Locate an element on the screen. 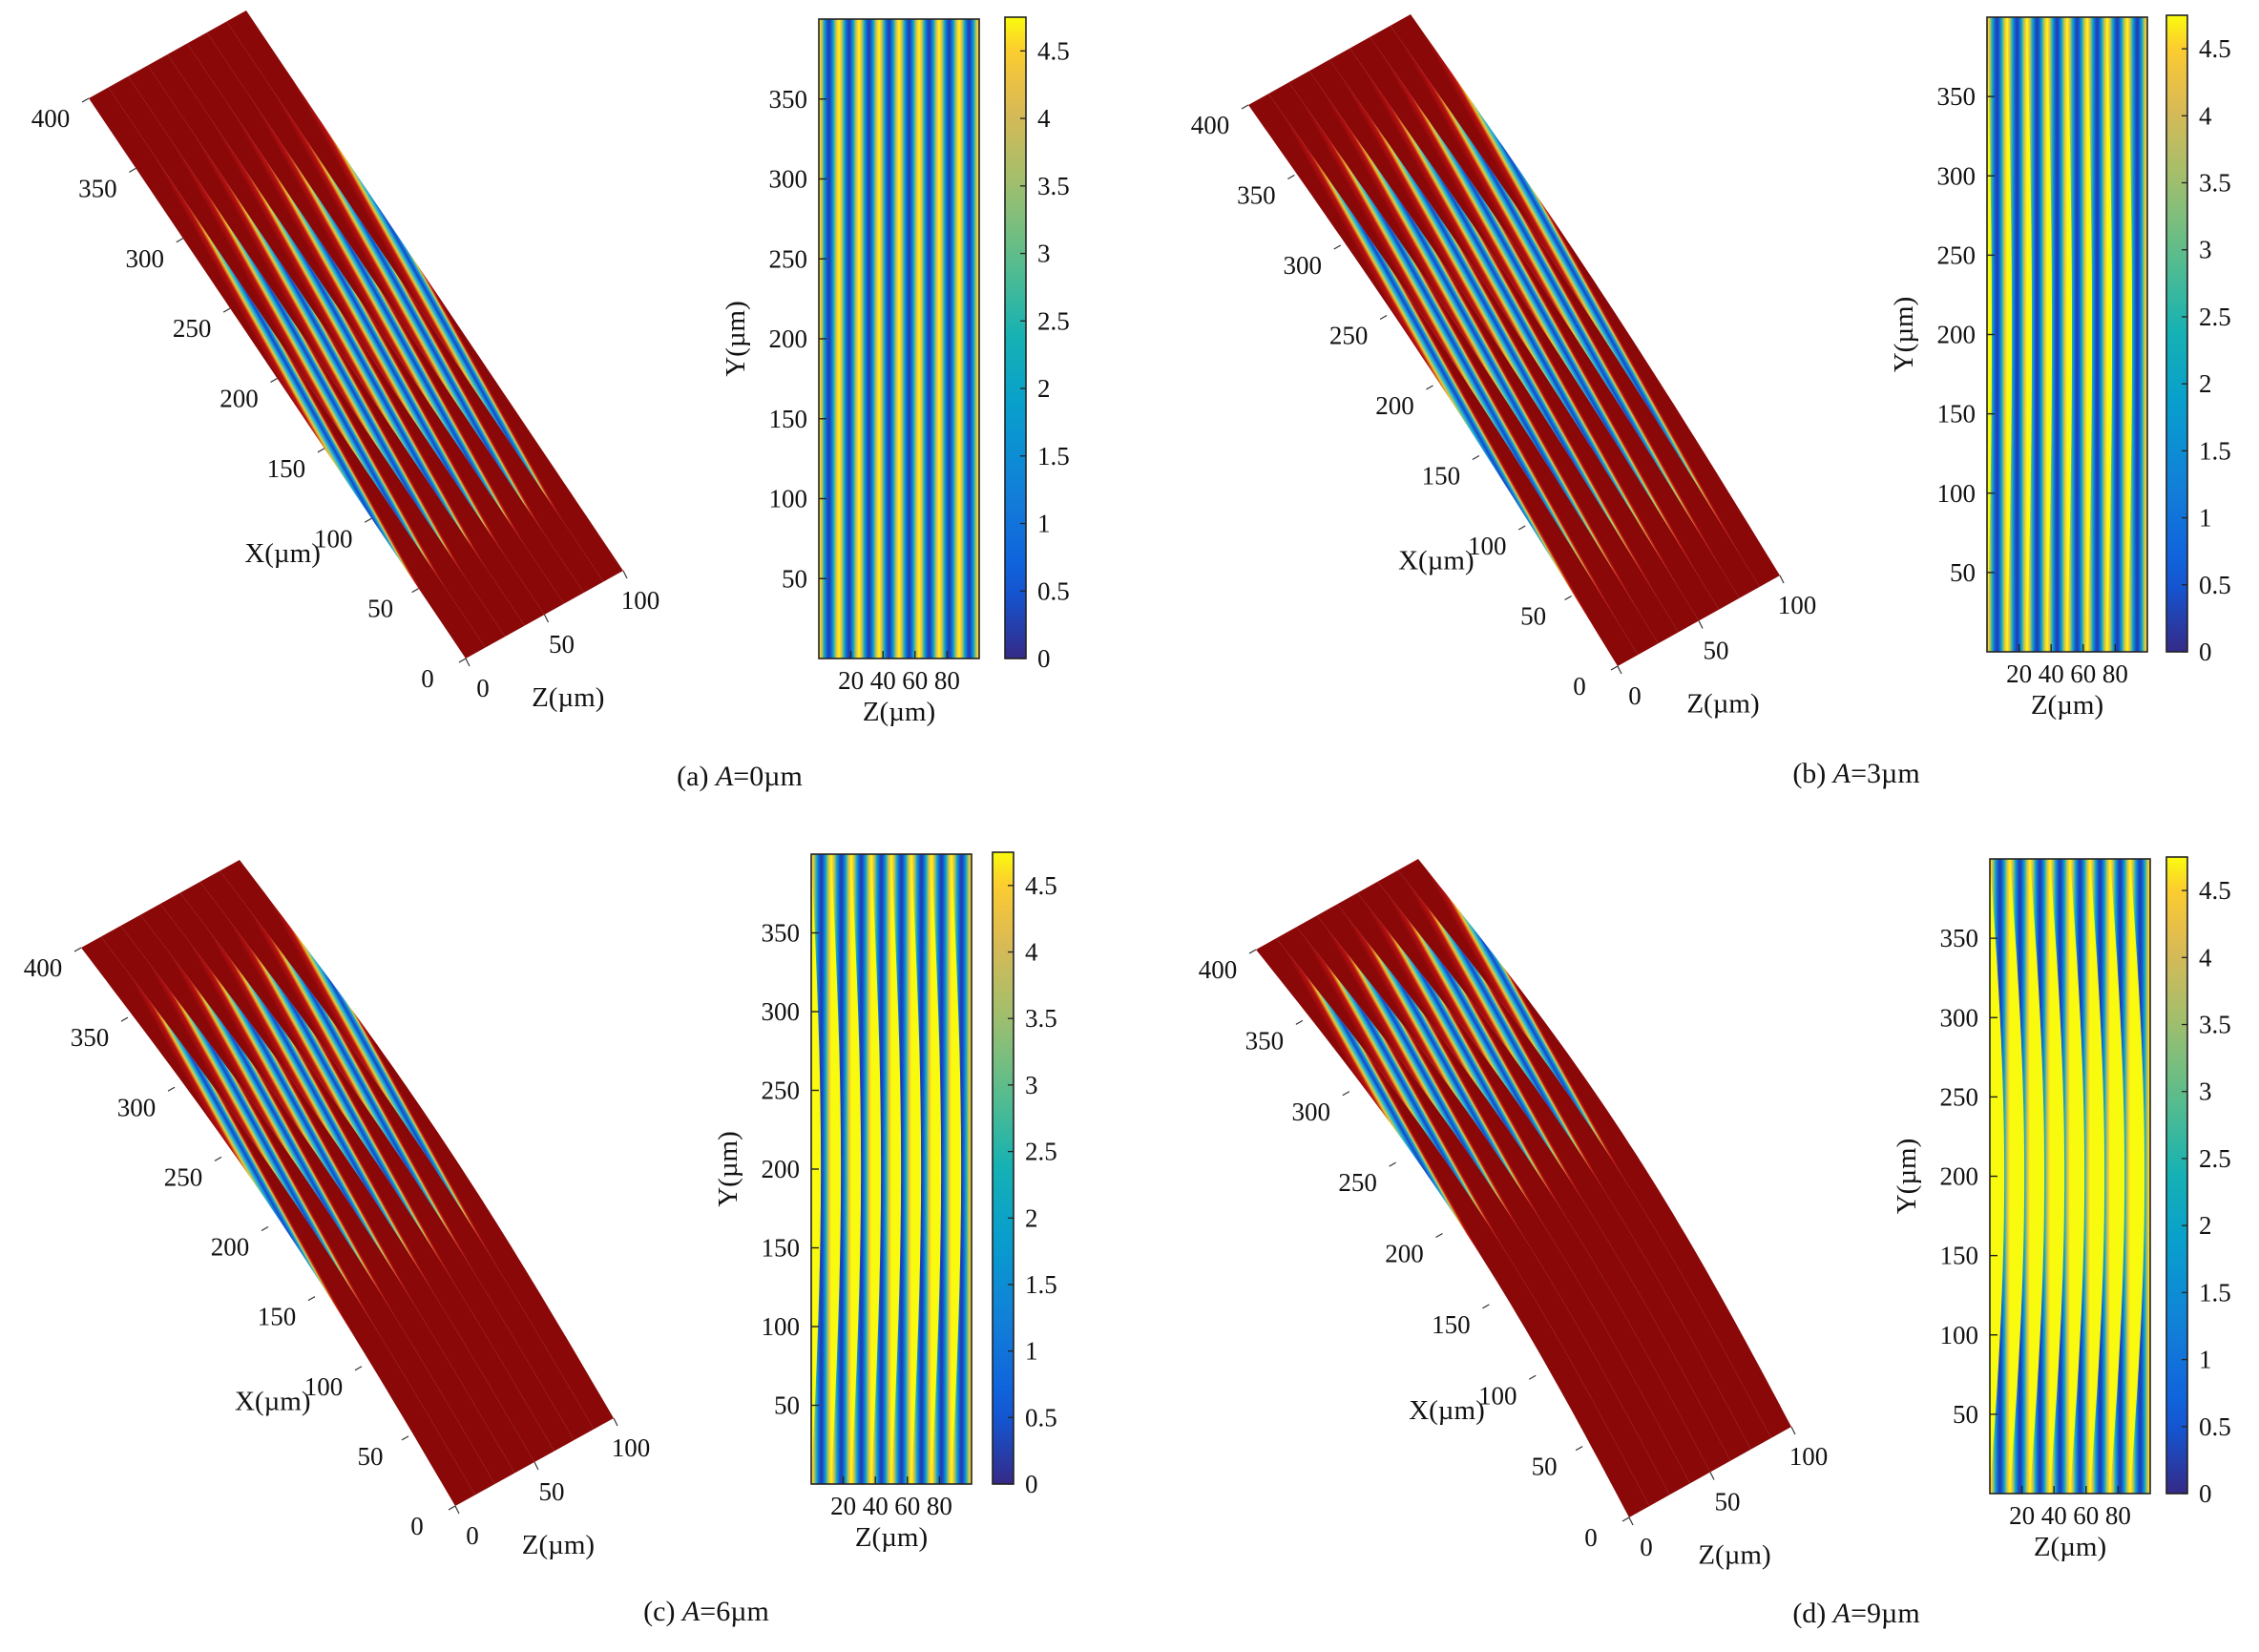 The height and width of the screenshot is (1652, 2259). caption-prefix: (d) is located at coordinates (1812, 1613).